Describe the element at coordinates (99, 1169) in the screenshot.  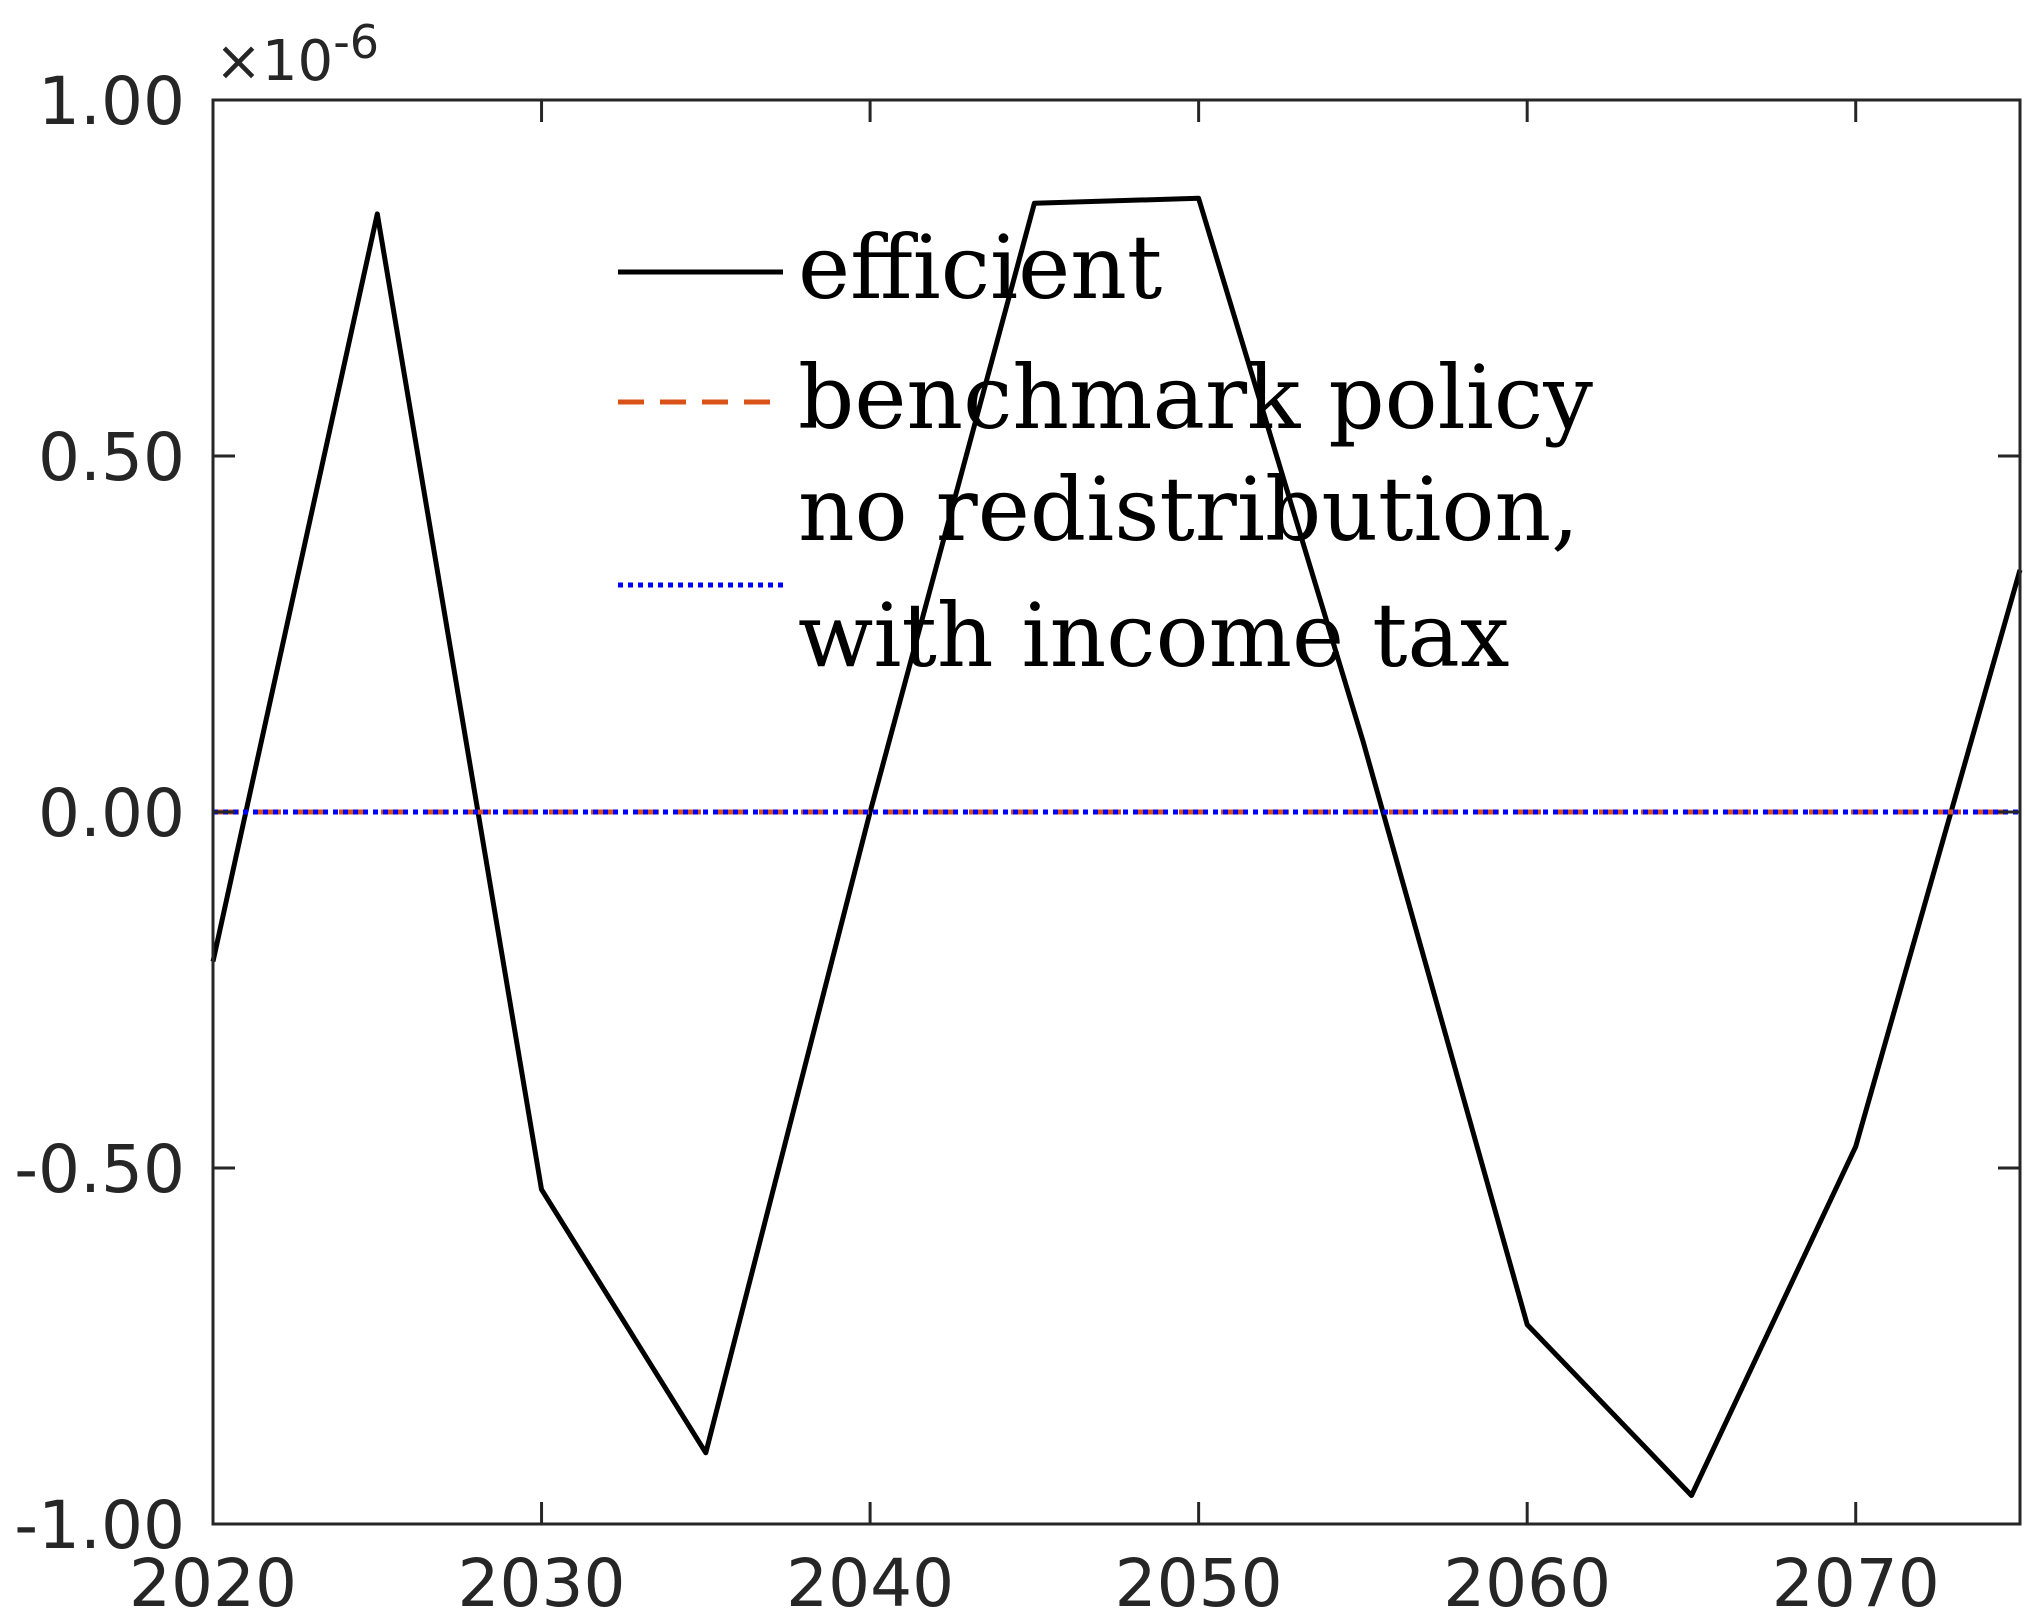
I see `y-tick-label: -0.50` at that location.